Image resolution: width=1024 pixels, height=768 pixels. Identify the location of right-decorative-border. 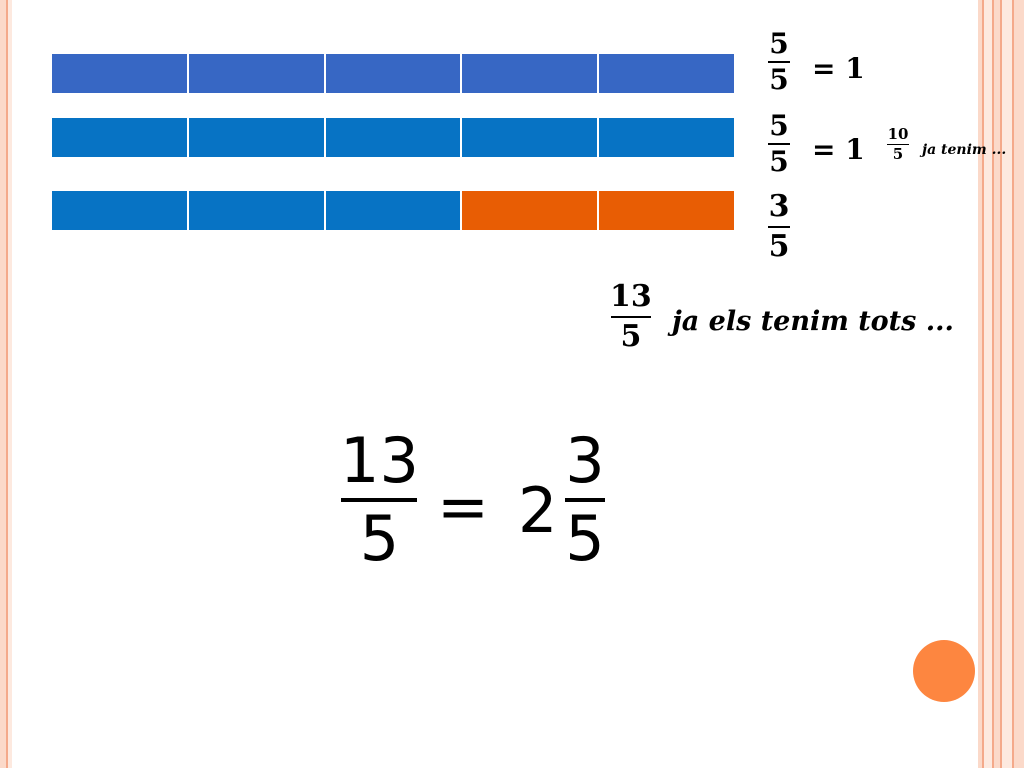
(1001, 384).